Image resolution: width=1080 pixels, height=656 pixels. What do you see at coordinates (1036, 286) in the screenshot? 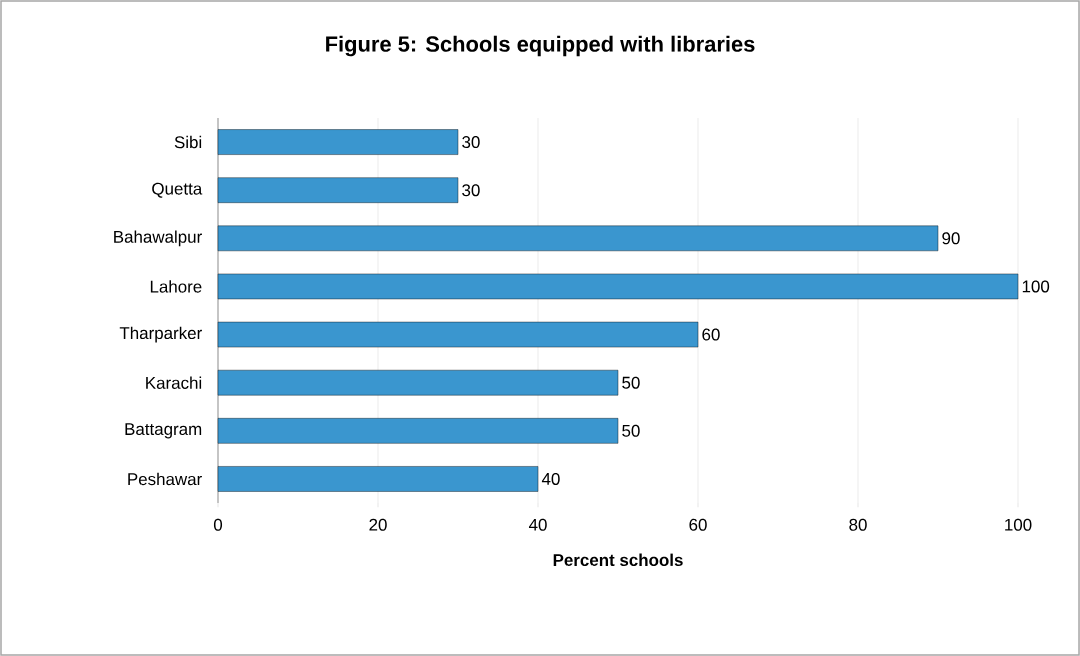
I see `data-label: 100` at bounding box center [1036, 286].